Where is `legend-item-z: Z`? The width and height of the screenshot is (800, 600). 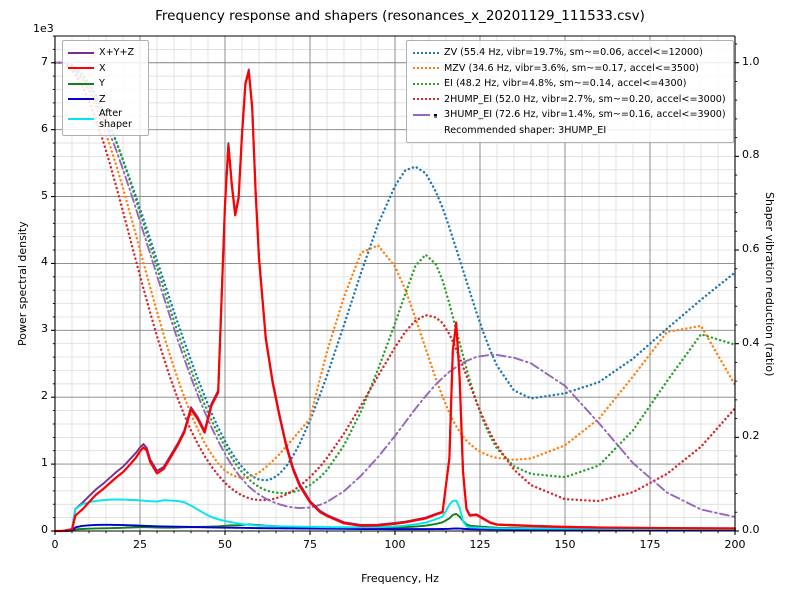 legend-item-z: Z is located at coordinates (104, 100).